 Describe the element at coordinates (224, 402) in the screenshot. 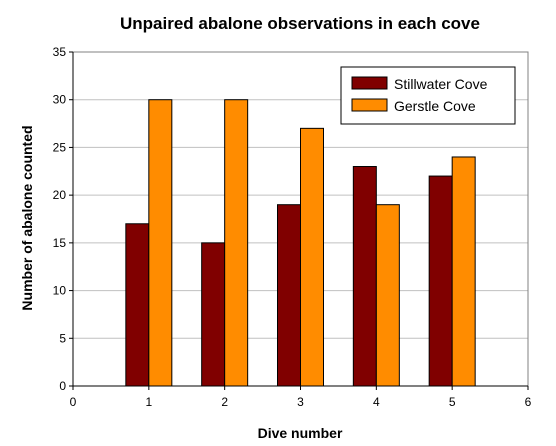

I see `x-tick-label: 2` at that location.